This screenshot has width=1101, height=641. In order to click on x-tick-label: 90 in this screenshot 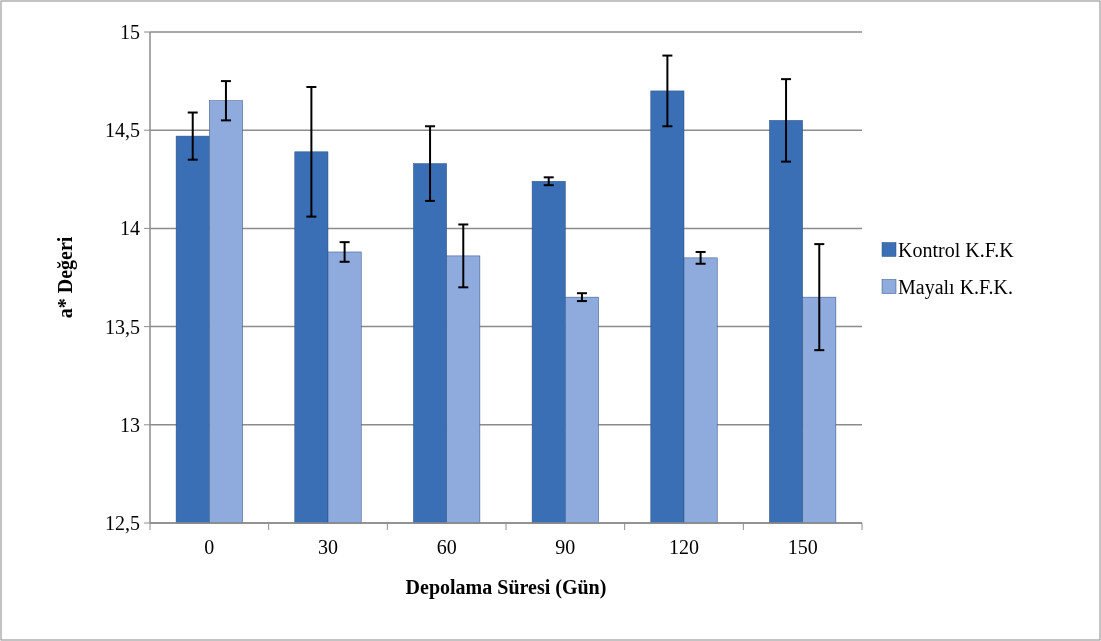, I will do `click(565, 547)`.